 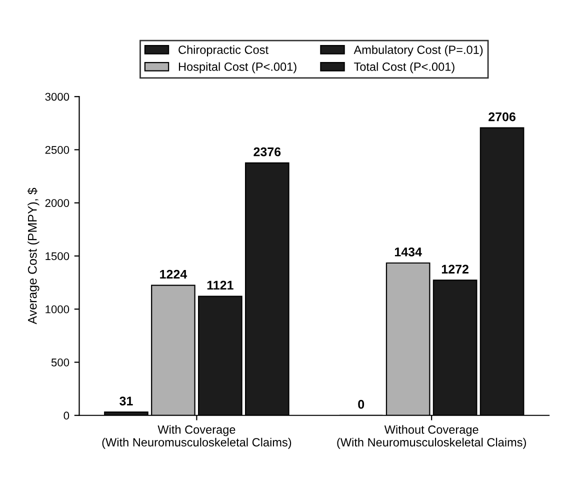 I want to click on legend-label: Hospital Cost (P<.001), so click(x=237, y=68).